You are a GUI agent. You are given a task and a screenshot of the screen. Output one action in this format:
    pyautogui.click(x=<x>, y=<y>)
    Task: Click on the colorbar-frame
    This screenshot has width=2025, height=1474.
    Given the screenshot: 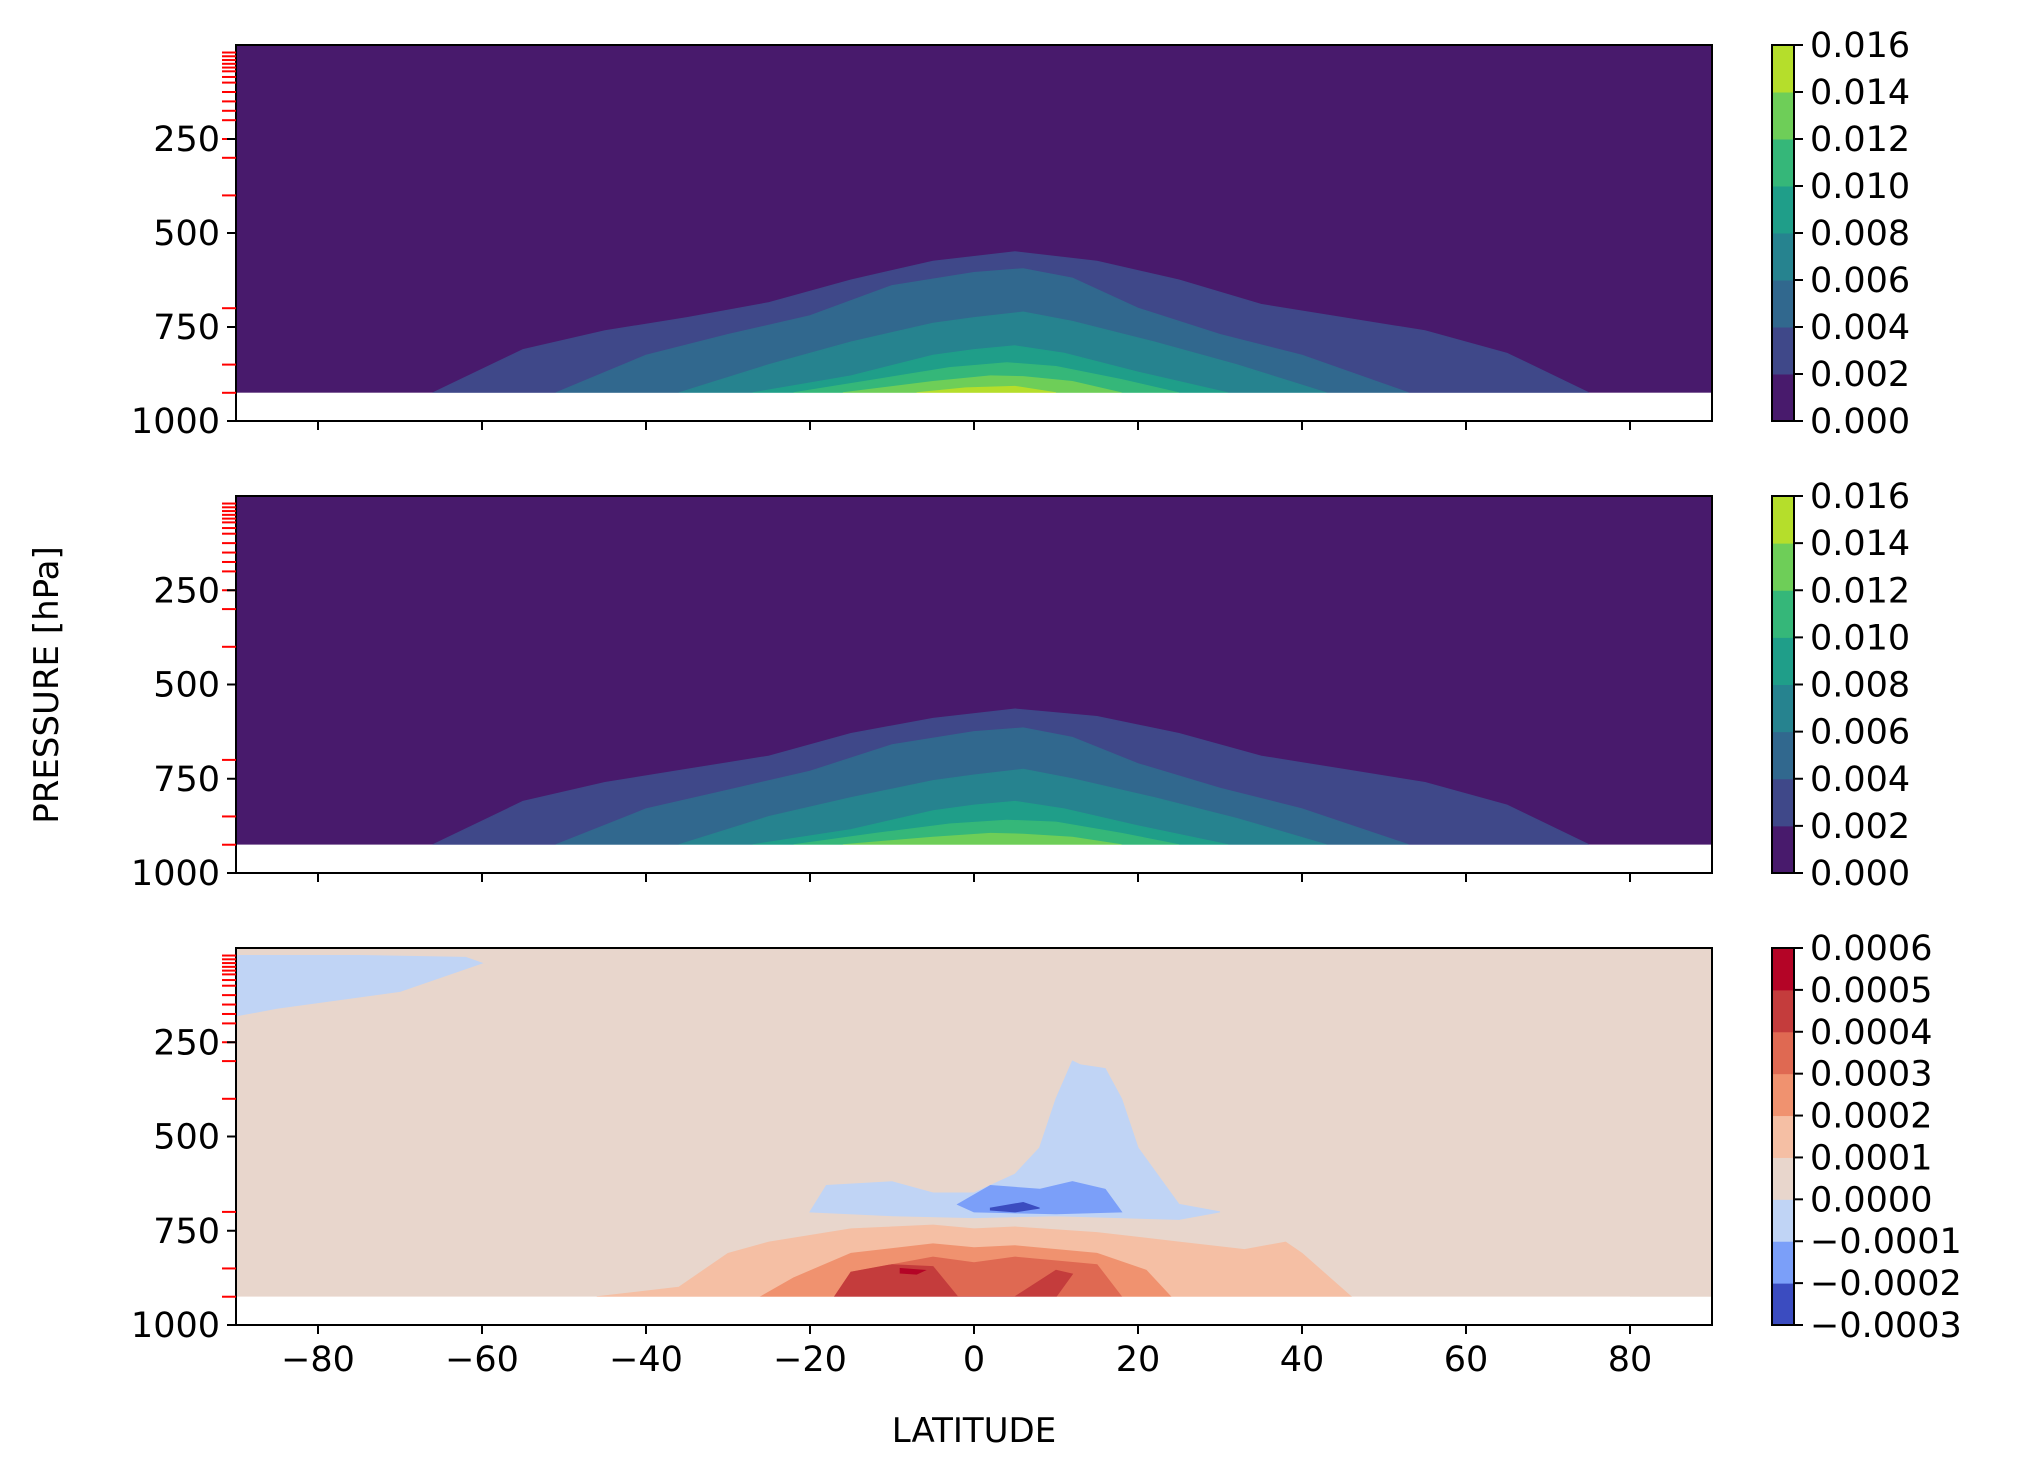 What is the action you would take?
    pyautogui.click(x=1783, y=1136)
    